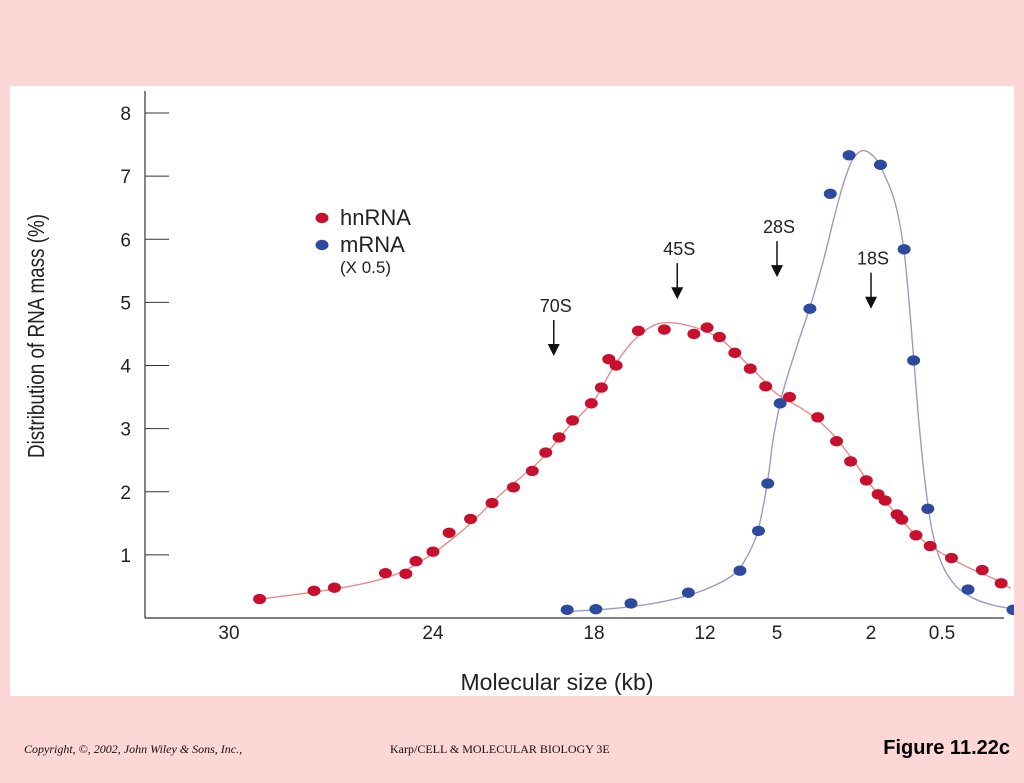  Describe the element at coordinates (228, 633) in the screenshot. I see `x-tick-label: 30` at that location.